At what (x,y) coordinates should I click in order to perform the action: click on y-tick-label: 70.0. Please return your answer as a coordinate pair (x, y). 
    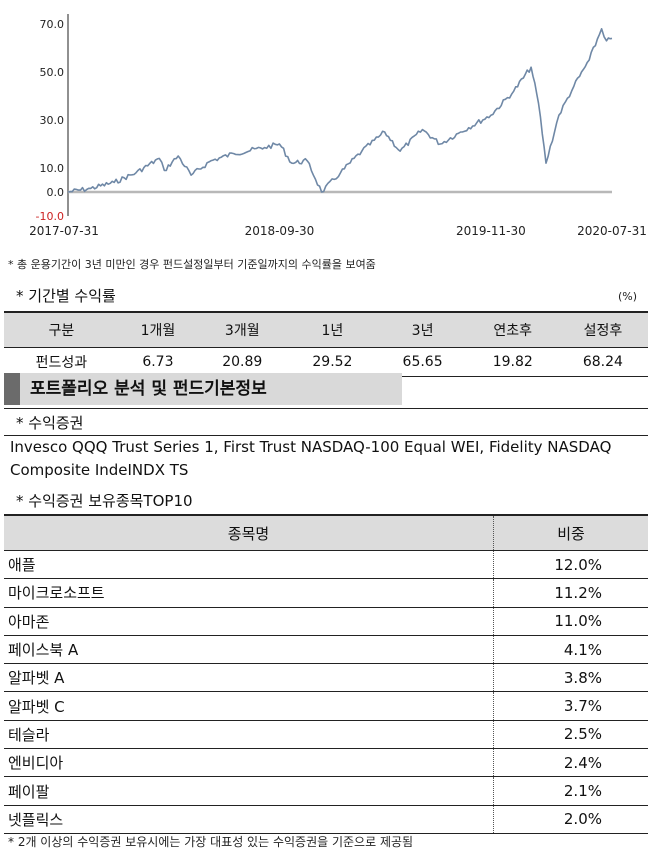
    Looking at the image, I should click on (52, 24).